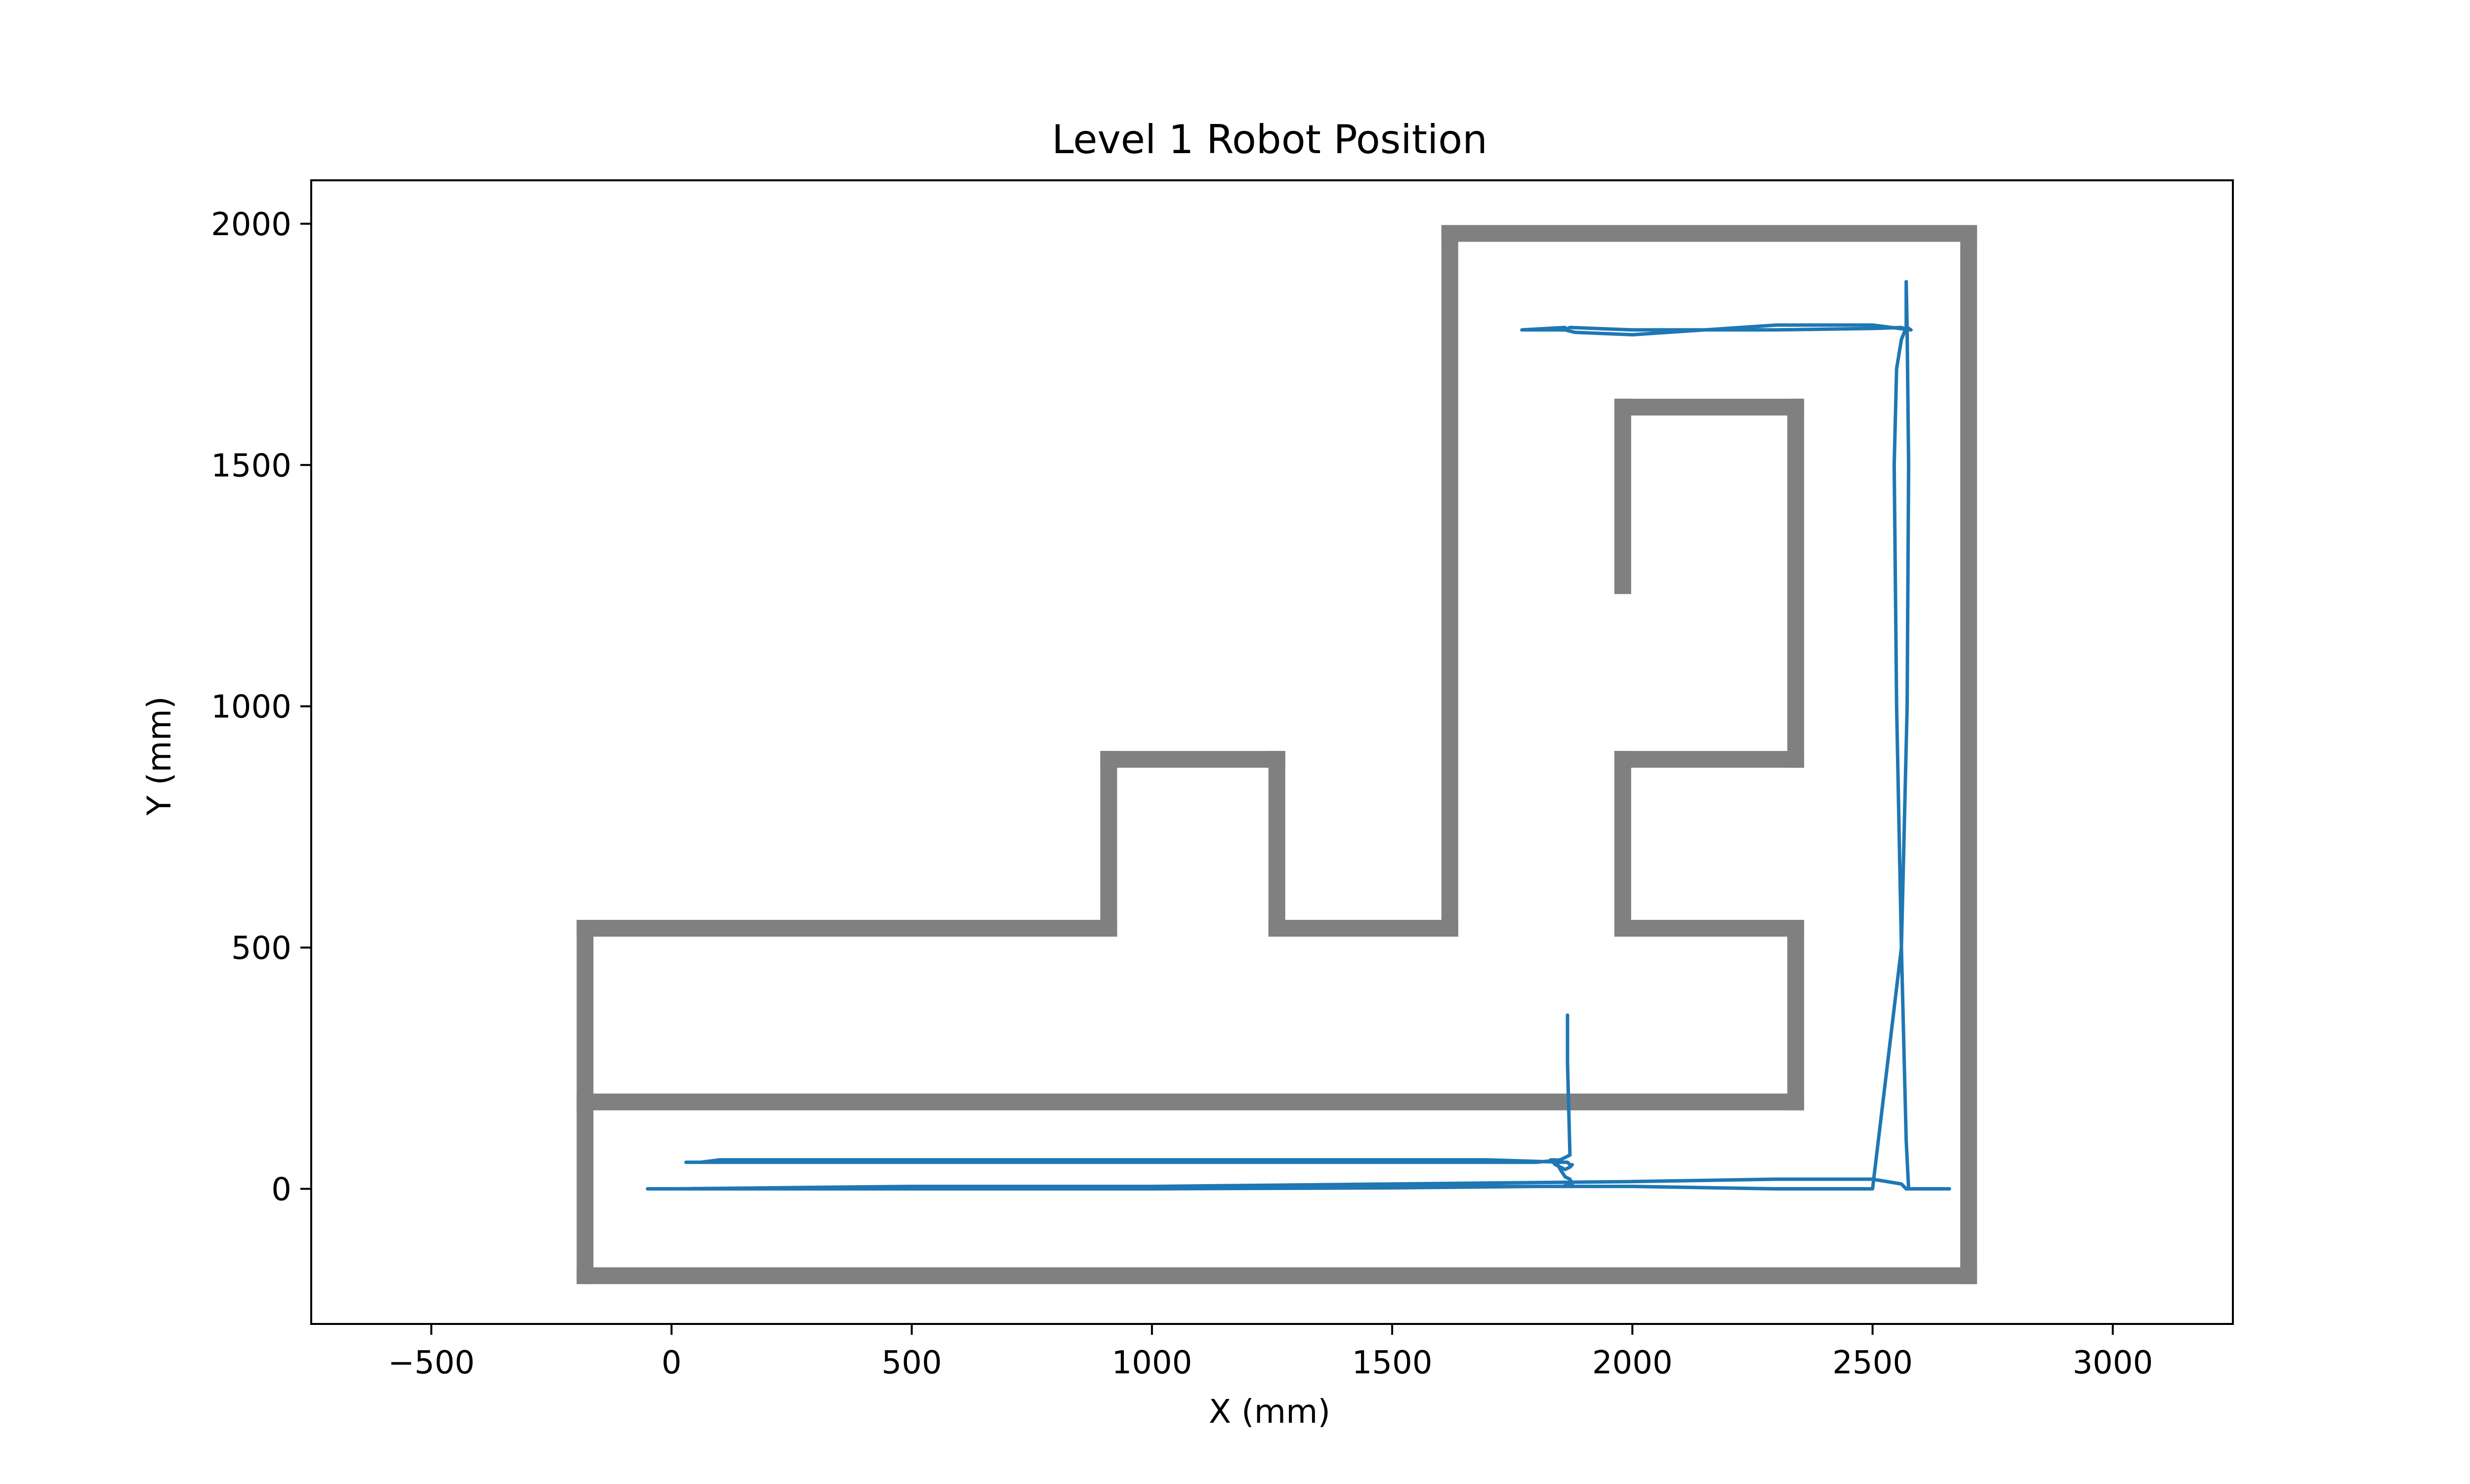 This screenshot has height=1484, width=2470. Describe the element at coordinates (261, 948) in the screenshot. I see `y-tick-label: 500` at that location.